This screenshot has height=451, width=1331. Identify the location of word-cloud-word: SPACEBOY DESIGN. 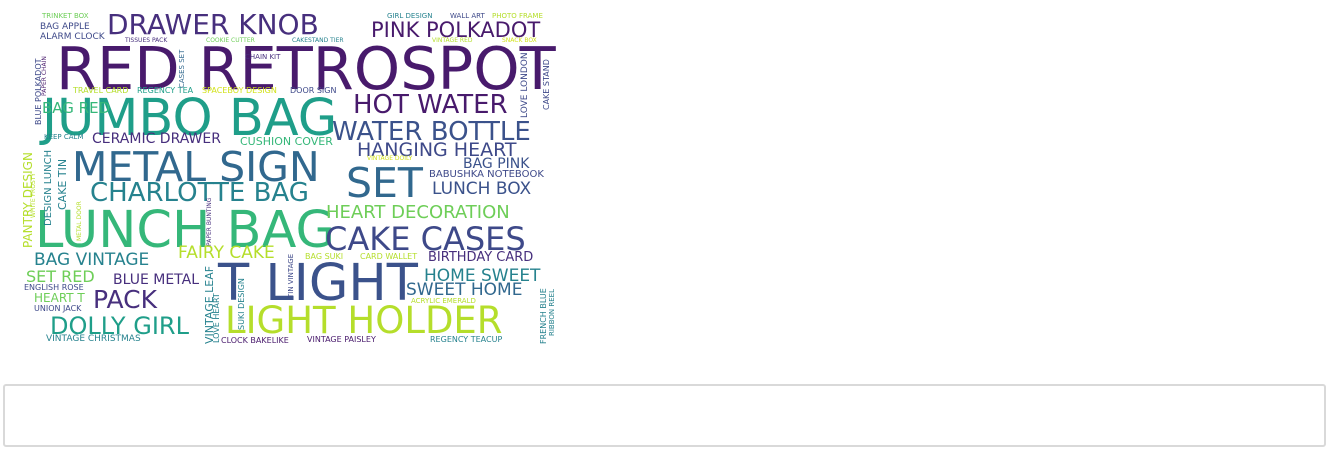
(239, 90).